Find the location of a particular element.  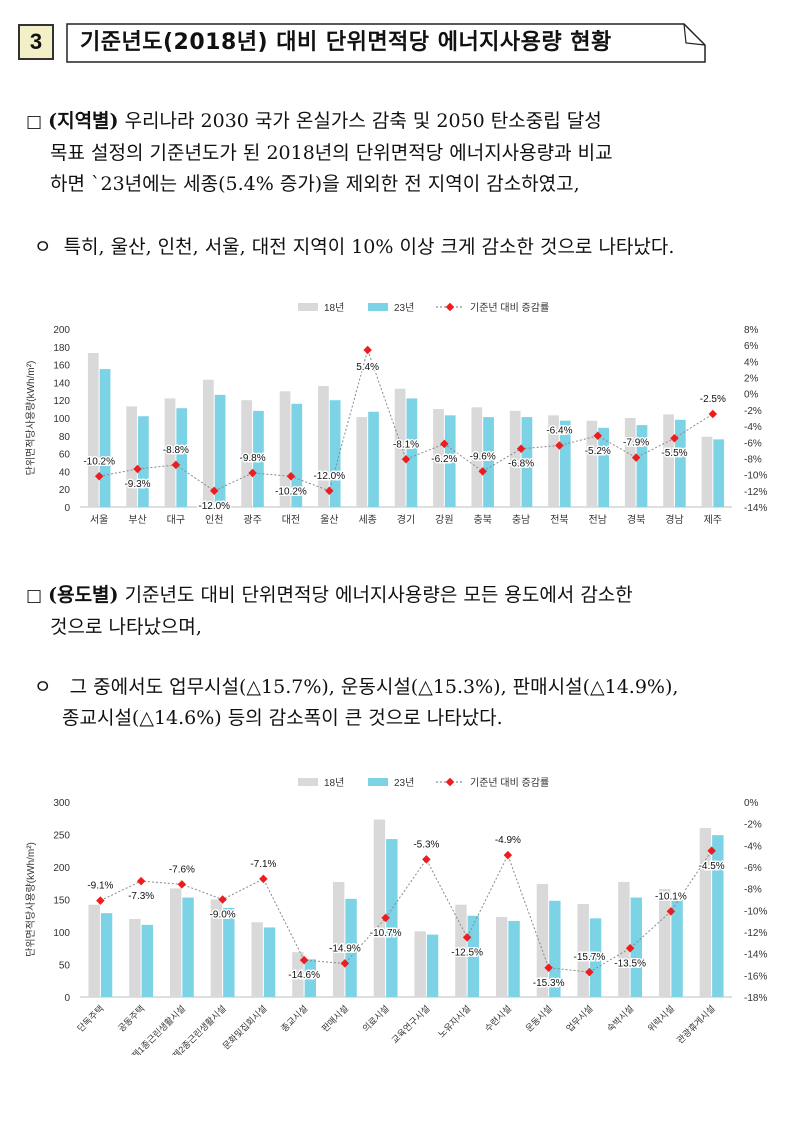

usage-rate-label: -10.1% is located at coordinates (671, 896).